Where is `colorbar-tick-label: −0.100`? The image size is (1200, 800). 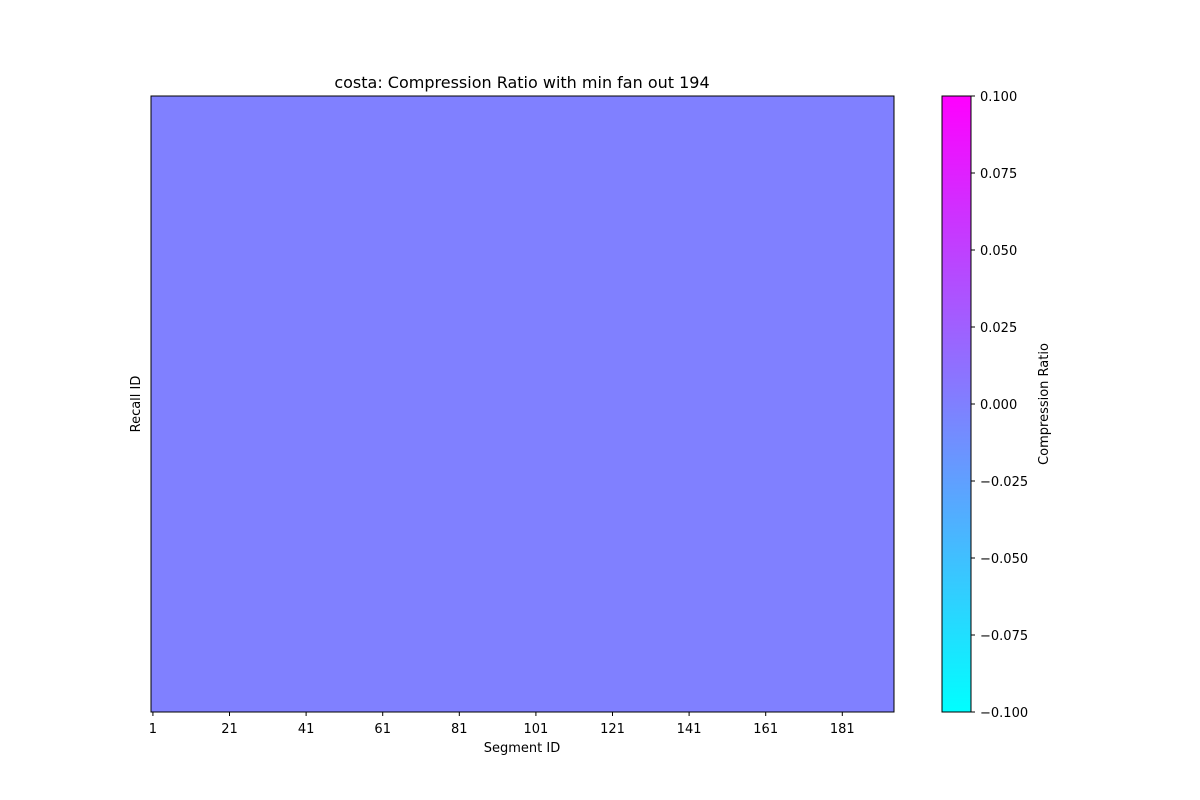 colorbar-tick-label: −0.100 is located at coordinates (1004, 713).